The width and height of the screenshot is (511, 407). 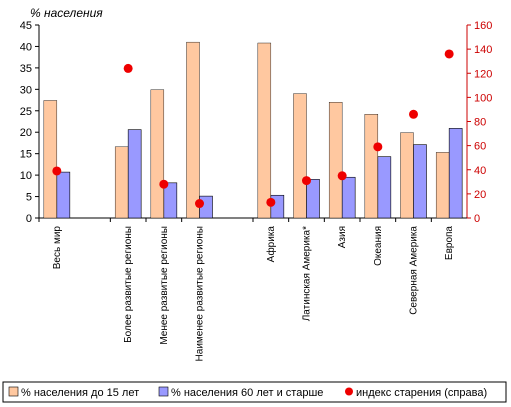 What do you see at coordinates (349, 391) in the screenshot?
I see `legend-marker-aging-index` at bounding box center [349, 391].